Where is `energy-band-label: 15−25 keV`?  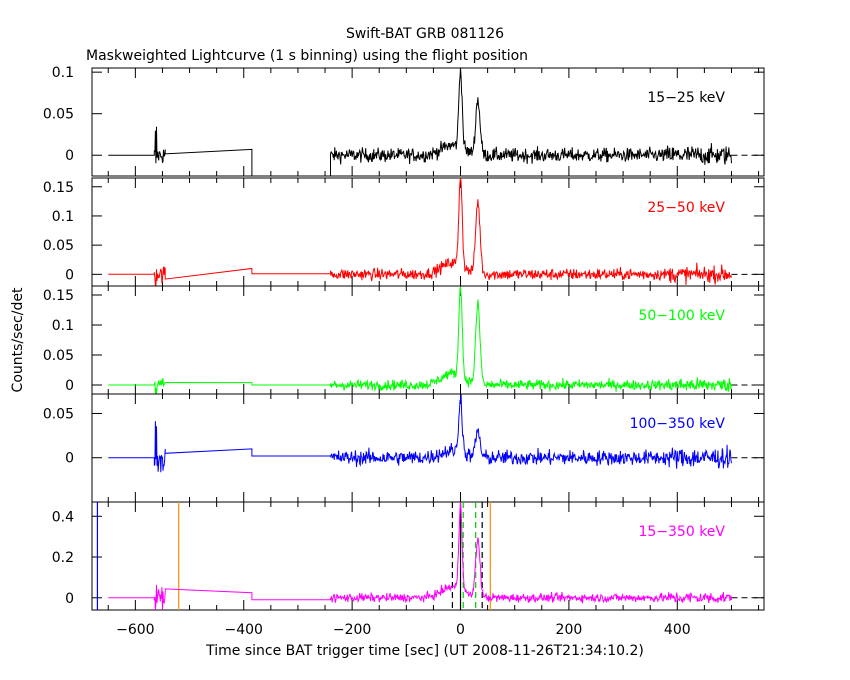 energy-band-label: 15−25 keV is located at coordinates (686, 98).